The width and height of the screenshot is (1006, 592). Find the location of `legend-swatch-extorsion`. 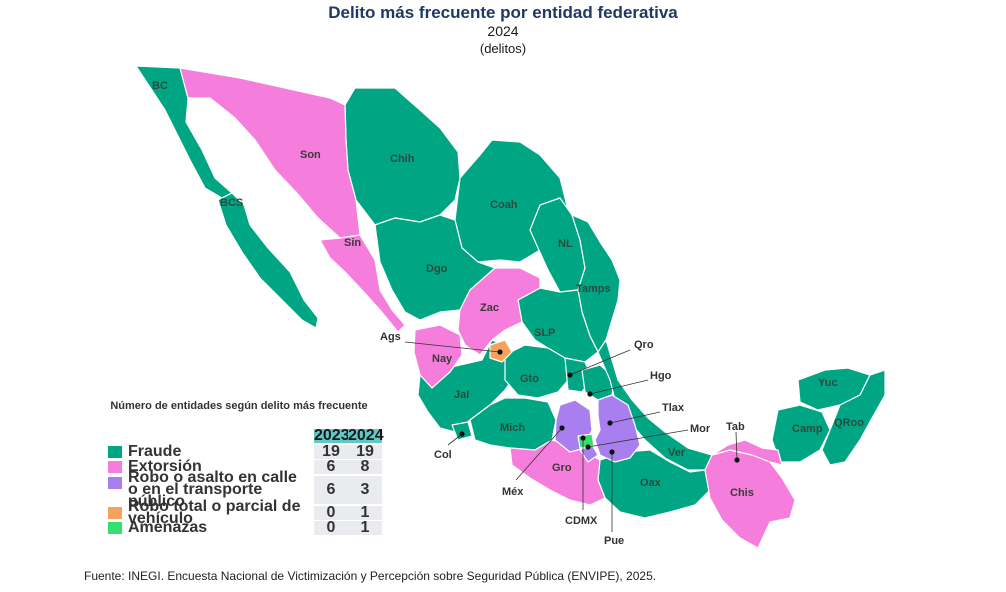

legend-swatch-extorsion is located at coordinates (115, 467).